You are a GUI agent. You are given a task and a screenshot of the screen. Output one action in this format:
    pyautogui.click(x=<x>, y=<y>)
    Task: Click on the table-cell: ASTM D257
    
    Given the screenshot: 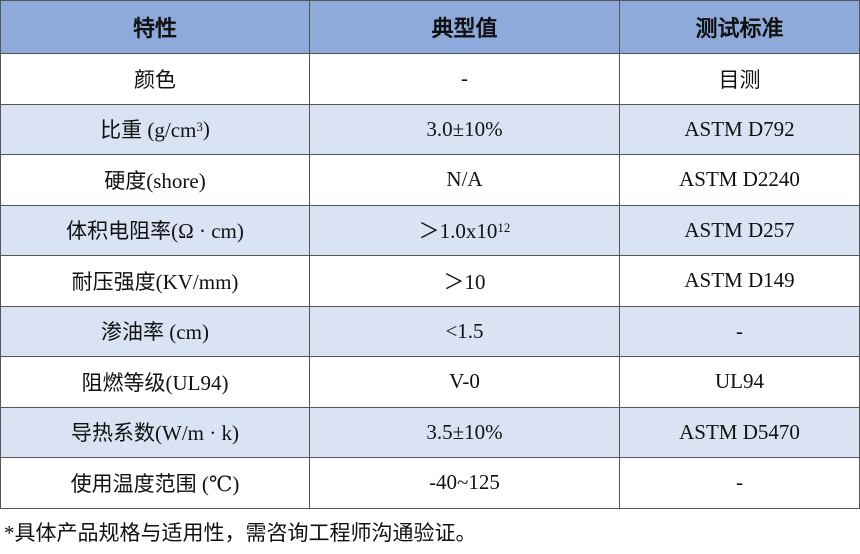 What is the action you would take?
    pyautogui.click(x=740, y=230)
    